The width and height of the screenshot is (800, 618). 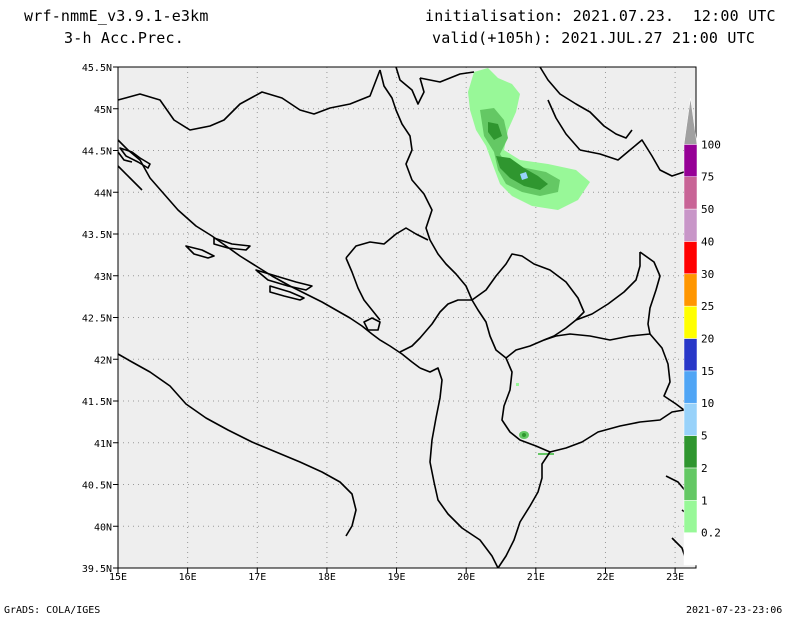 I want to click on tick-label-lat: 42.5N, so click(x=97, y=319).